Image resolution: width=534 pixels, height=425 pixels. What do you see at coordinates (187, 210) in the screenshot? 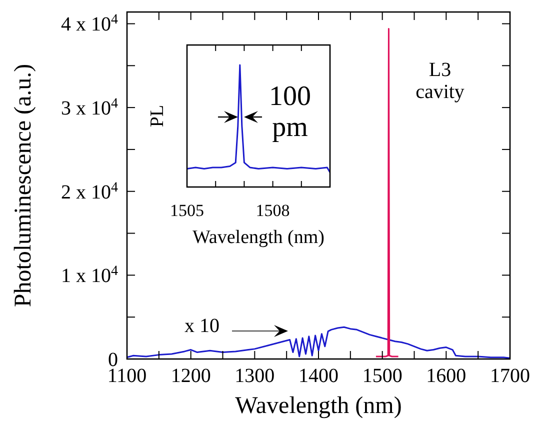
I see `x-tick-label: 1505` at bounding box center [187, 210].